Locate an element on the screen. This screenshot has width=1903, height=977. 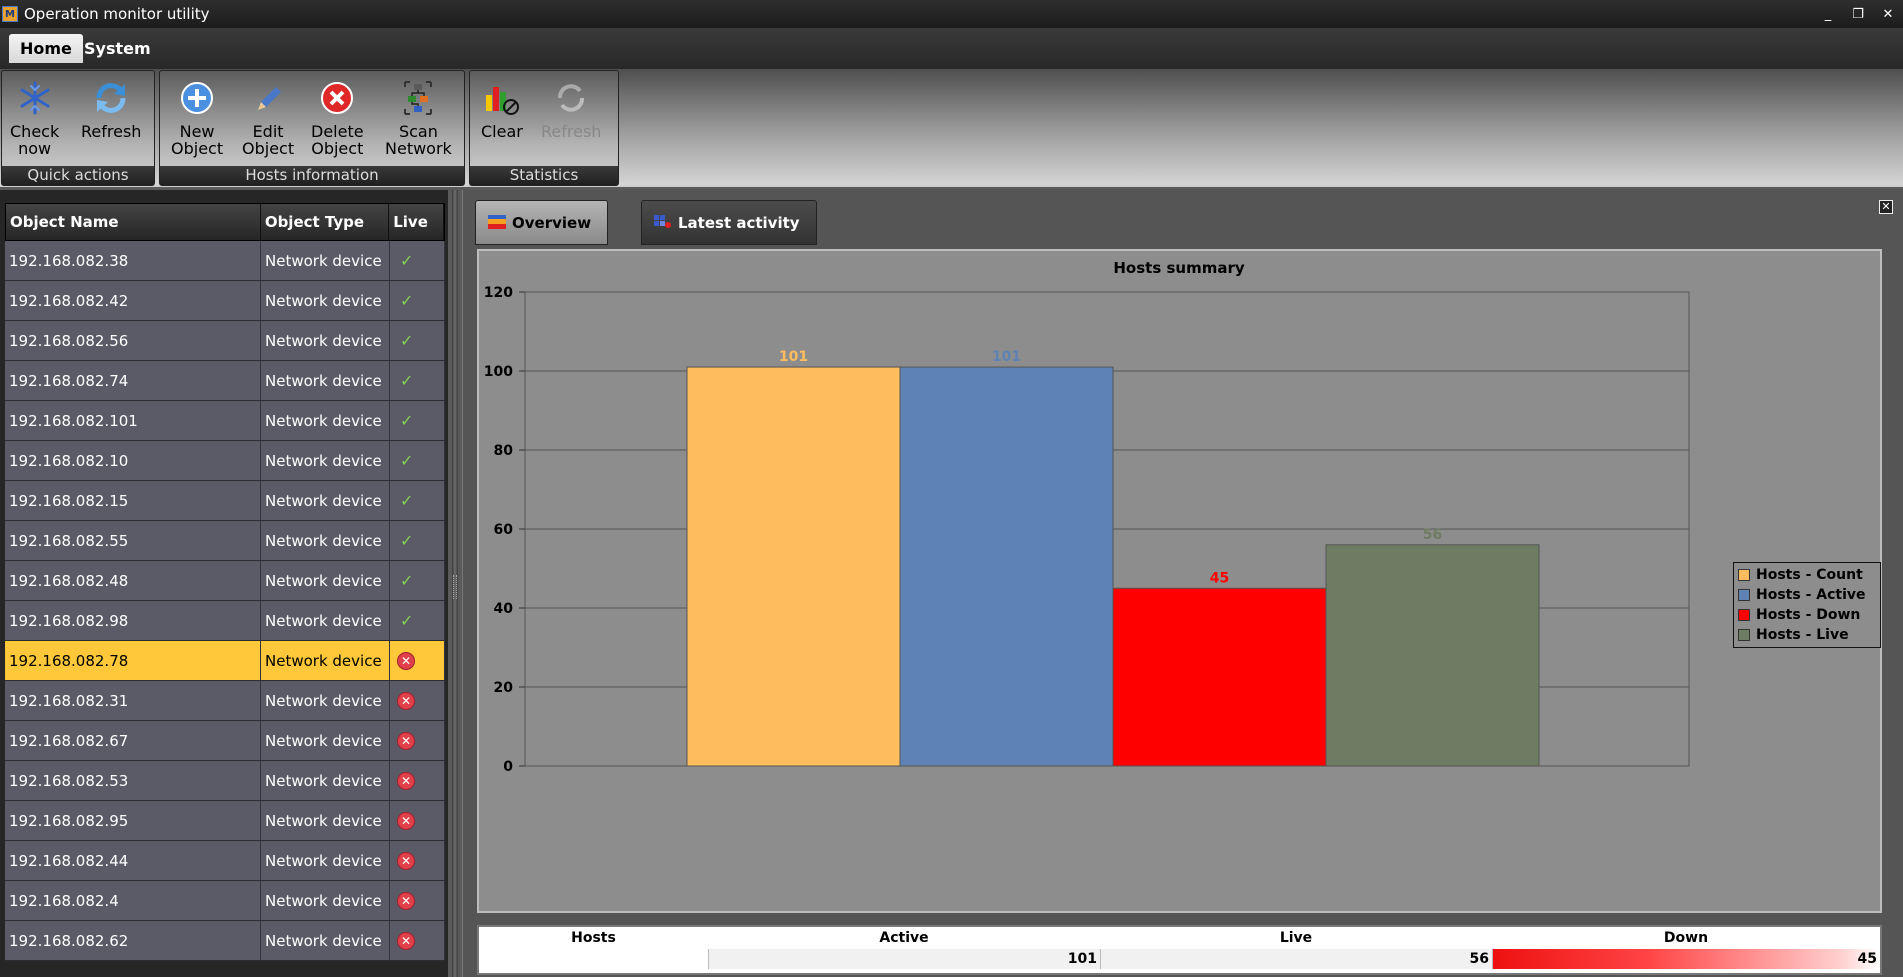
tab-system: System is located at coordinates (117, 48).